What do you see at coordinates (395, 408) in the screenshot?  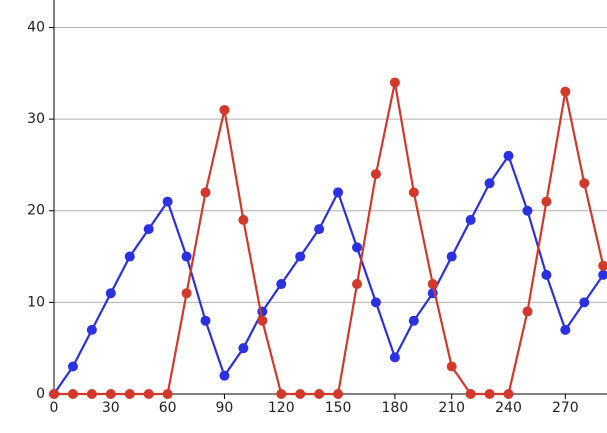 I see `x-tick-label: 180` at bounding box center [395, 408].